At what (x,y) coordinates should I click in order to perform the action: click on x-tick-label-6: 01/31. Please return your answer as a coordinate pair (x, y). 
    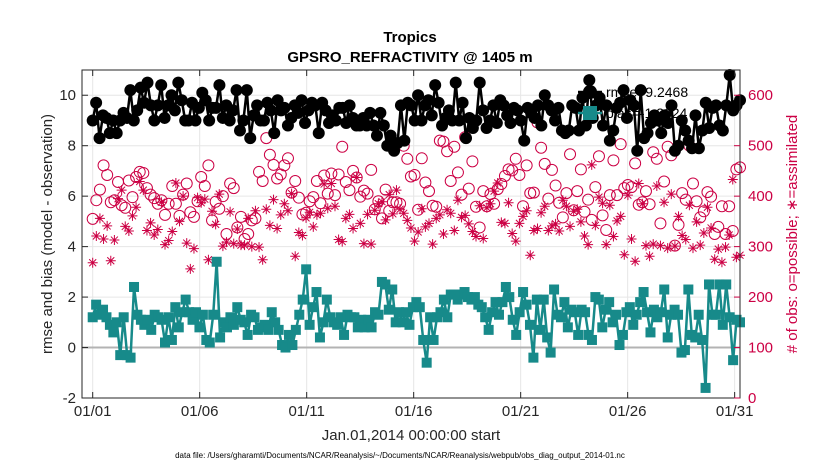
    Looking at the image, I should click on (735, 411).